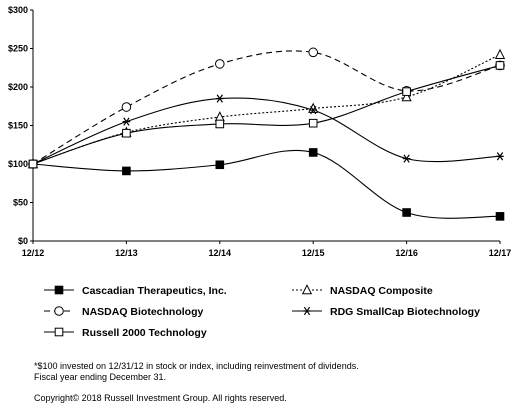  I want to click on x-tick-label: 12/15, so click(313, 253).